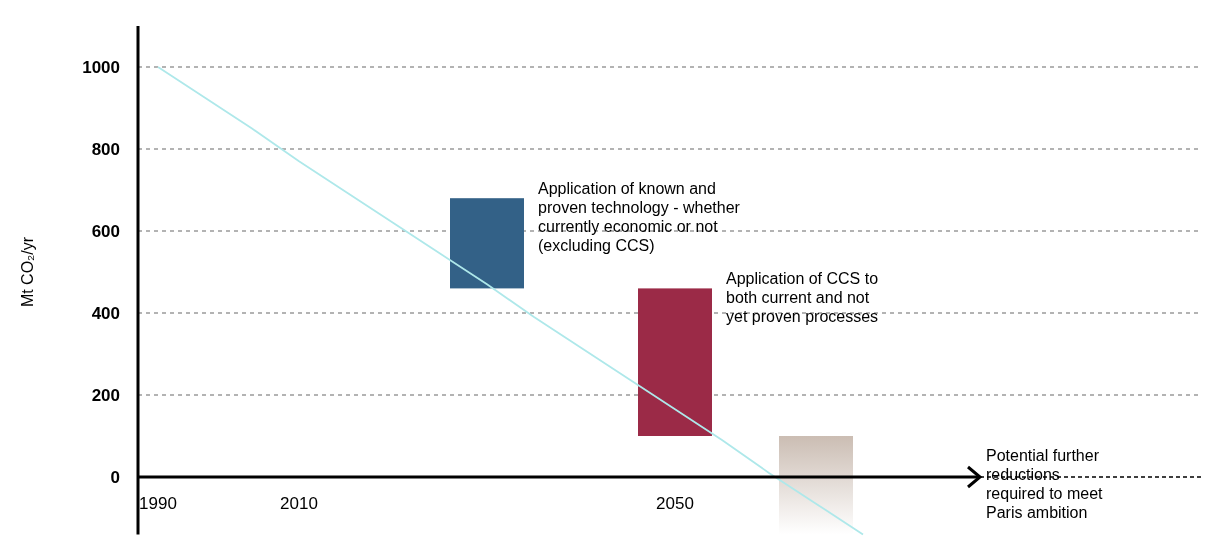  What do you see at coordinates (639, 217) in the screenshot?
I see `annotation: Application of known and proven technology - whether currently economic or not (excluding CCS)` at bounding box center [639, 217].